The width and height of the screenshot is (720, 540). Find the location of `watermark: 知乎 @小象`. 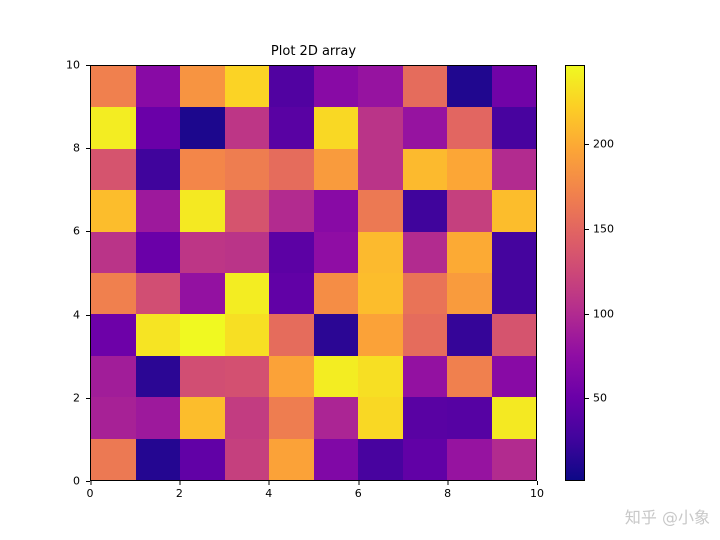

watermark: 知乎 @小象 is located at coordinates (667, 517).